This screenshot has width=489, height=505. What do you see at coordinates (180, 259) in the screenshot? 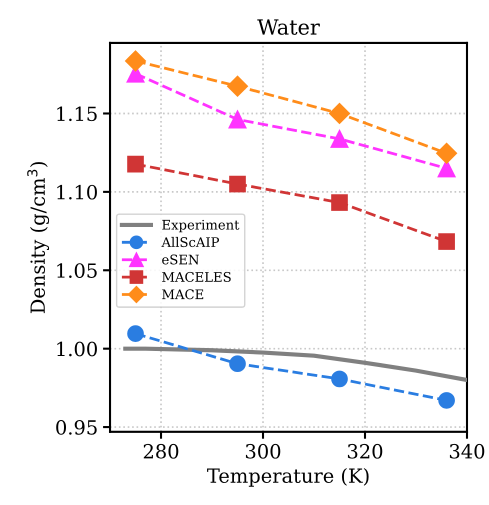
I see `legend-label: eSEN` at bounding box center [180, 259].